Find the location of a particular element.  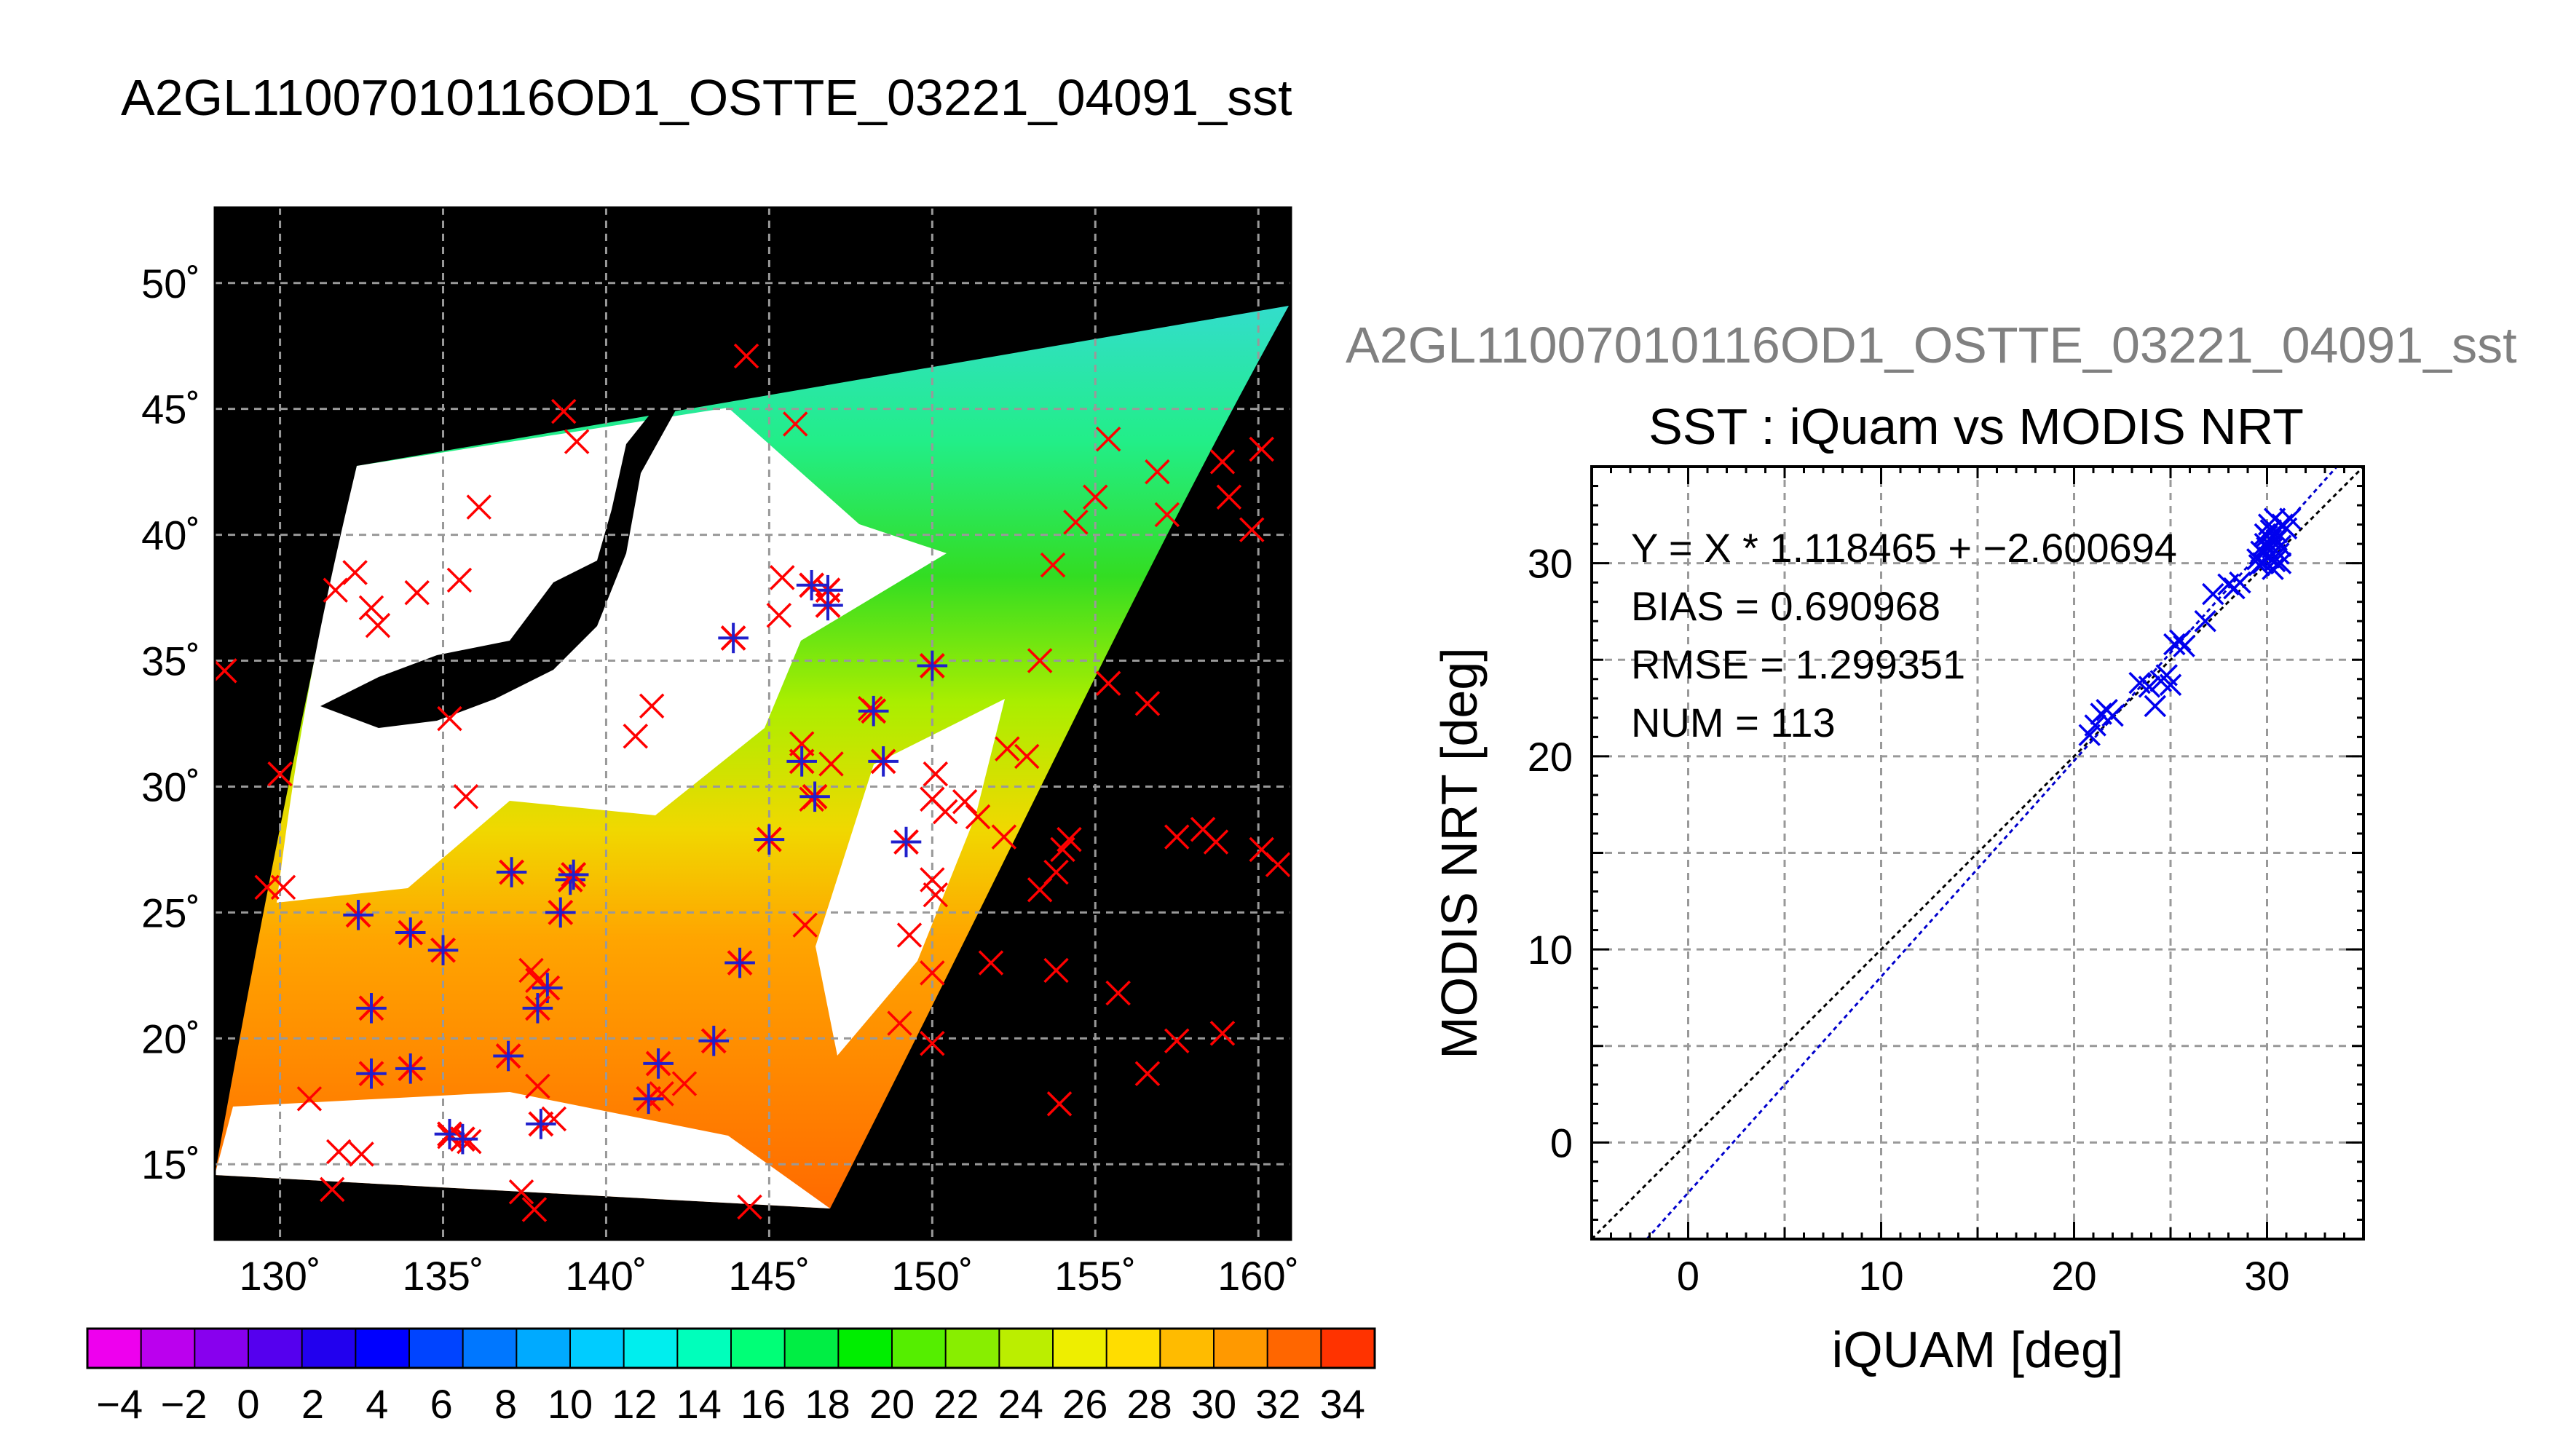

x-tick-label: 10 is located at coordinates (1880, 1276).